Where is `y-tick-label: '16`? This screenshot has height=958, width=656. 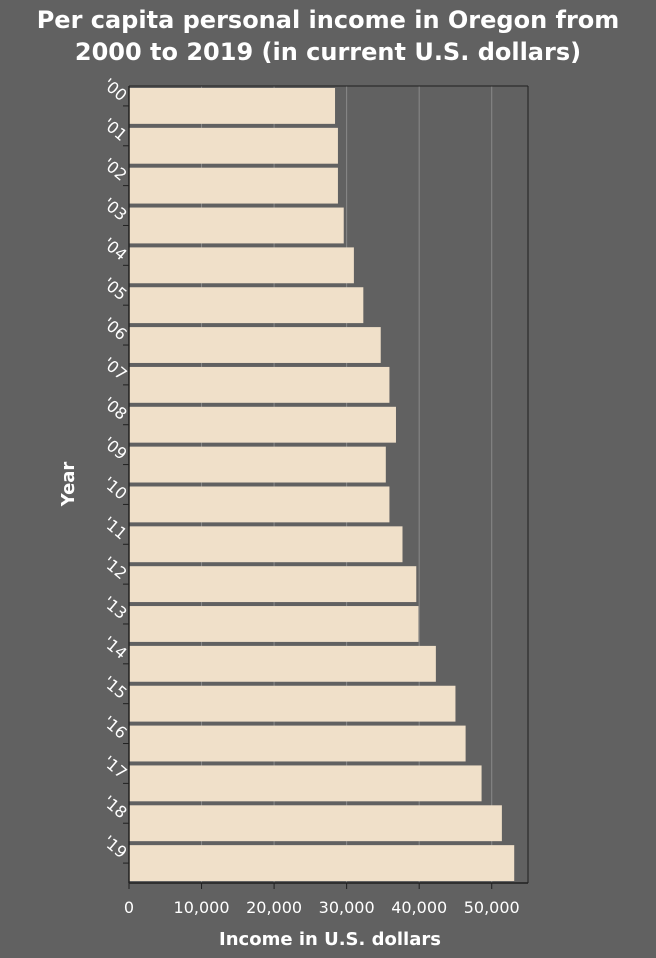
y-tick-label: '16 is located at coordinates (114, 727).